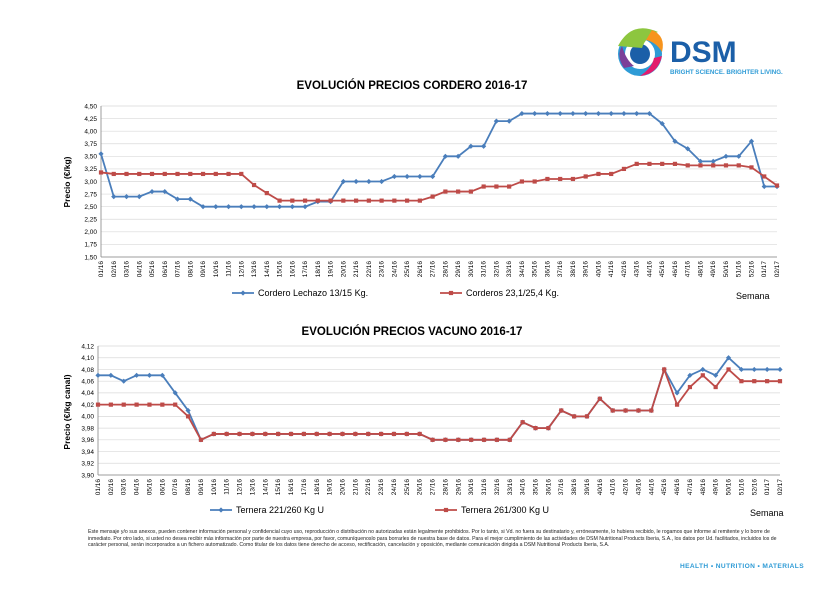 Image resolution: width=839 pixels, height=589 pixels. What do you see at coordinates (586, 269) in the screenshot?
I see `x-tick-label: 39/16` at bounding box center [586, 269].